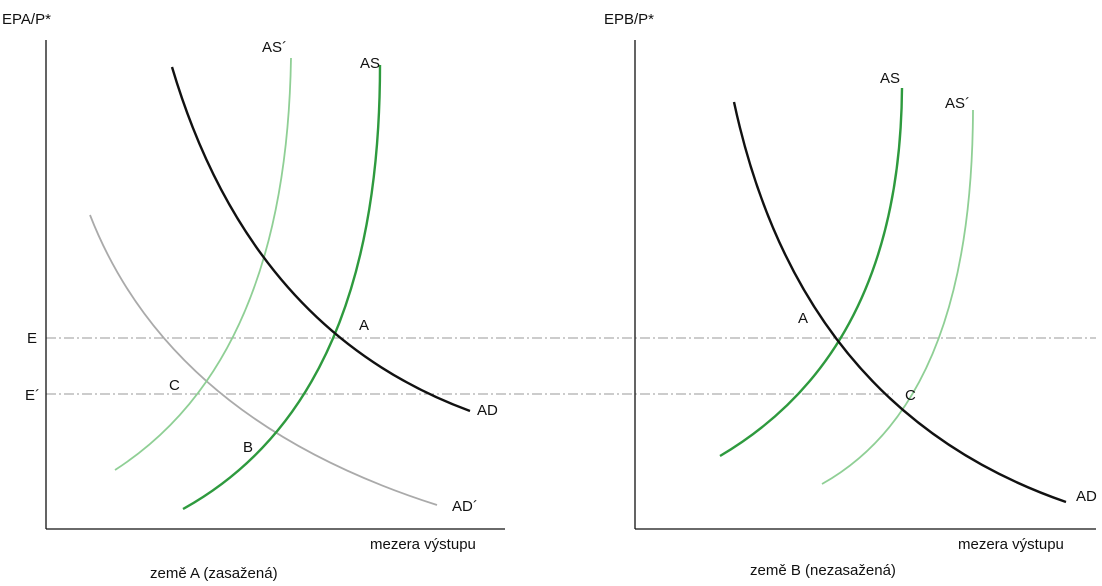 Image resolution: width=1102 pixels, height=586 pixels. I want to click on right-as-curve, so click(811, 272).